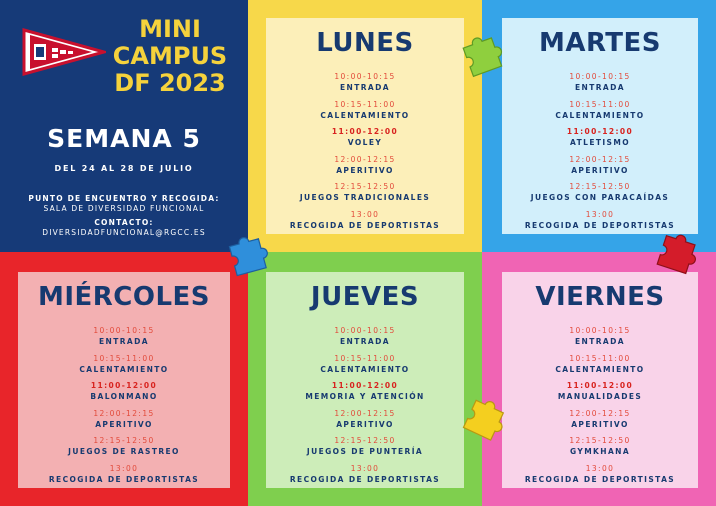  Describe the element at coordinates (600, 197) in the screenshot. I see `slot-activity: JUEGOS CON PARACAÍDAS` at that location.